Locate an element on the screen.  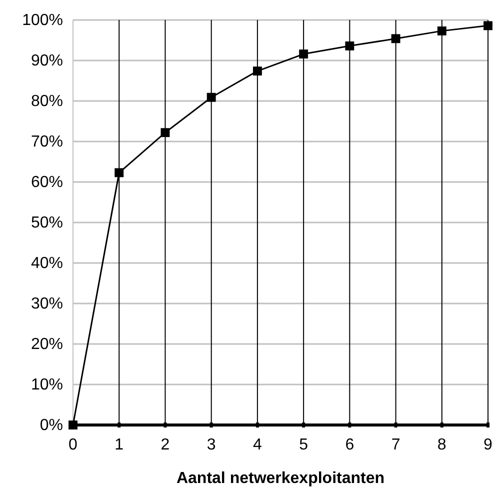
y-tick-label: 90% is located at coordinates (46, 61).